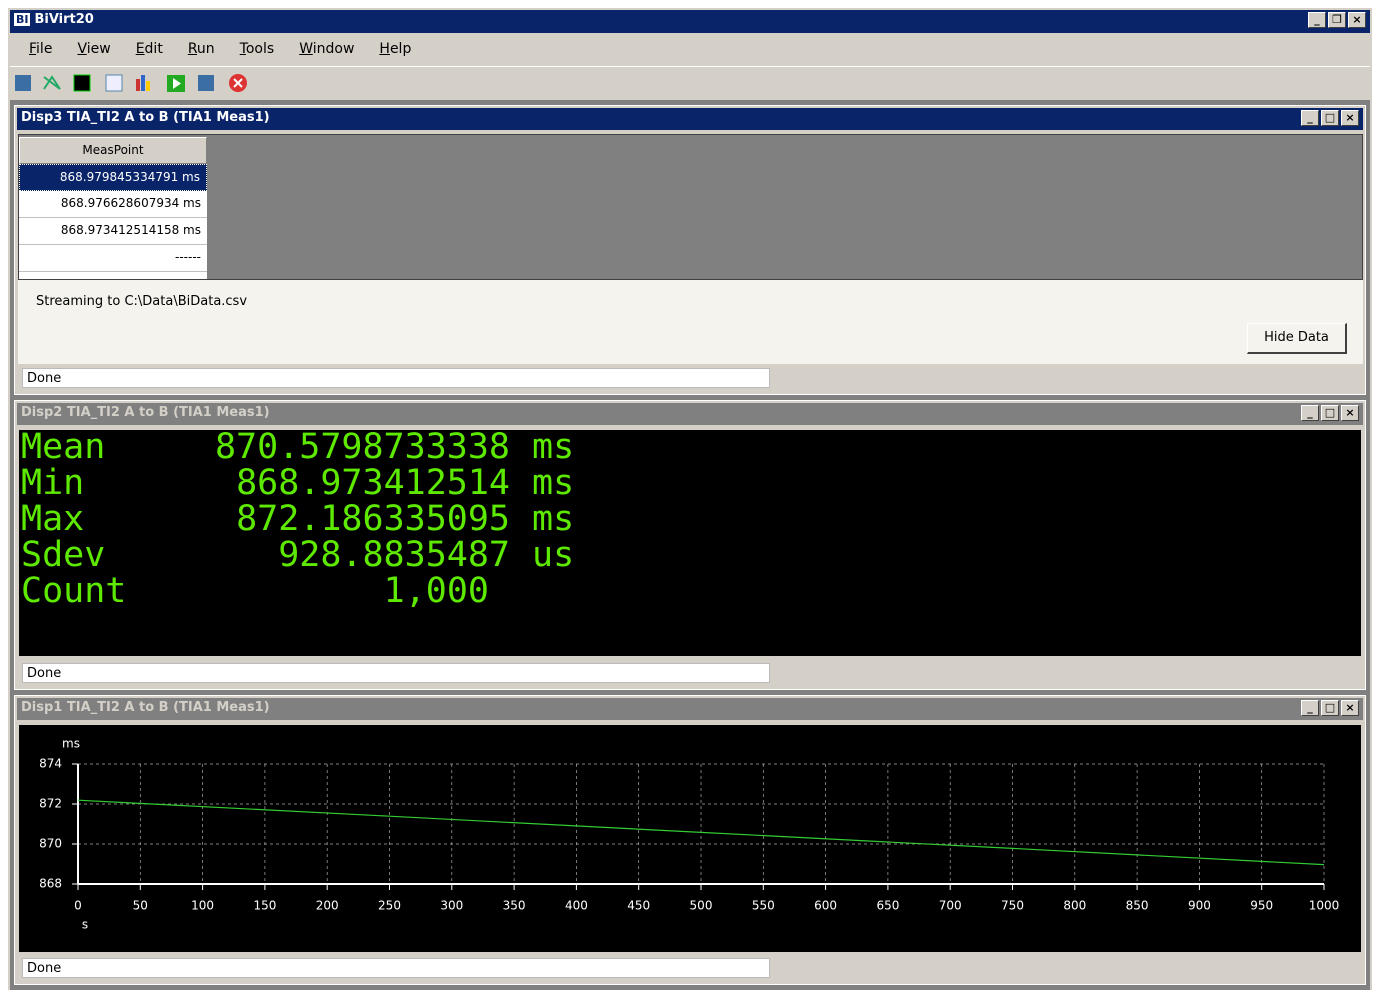  I want to click on column-header: MeasPoint, so click(113, 150).